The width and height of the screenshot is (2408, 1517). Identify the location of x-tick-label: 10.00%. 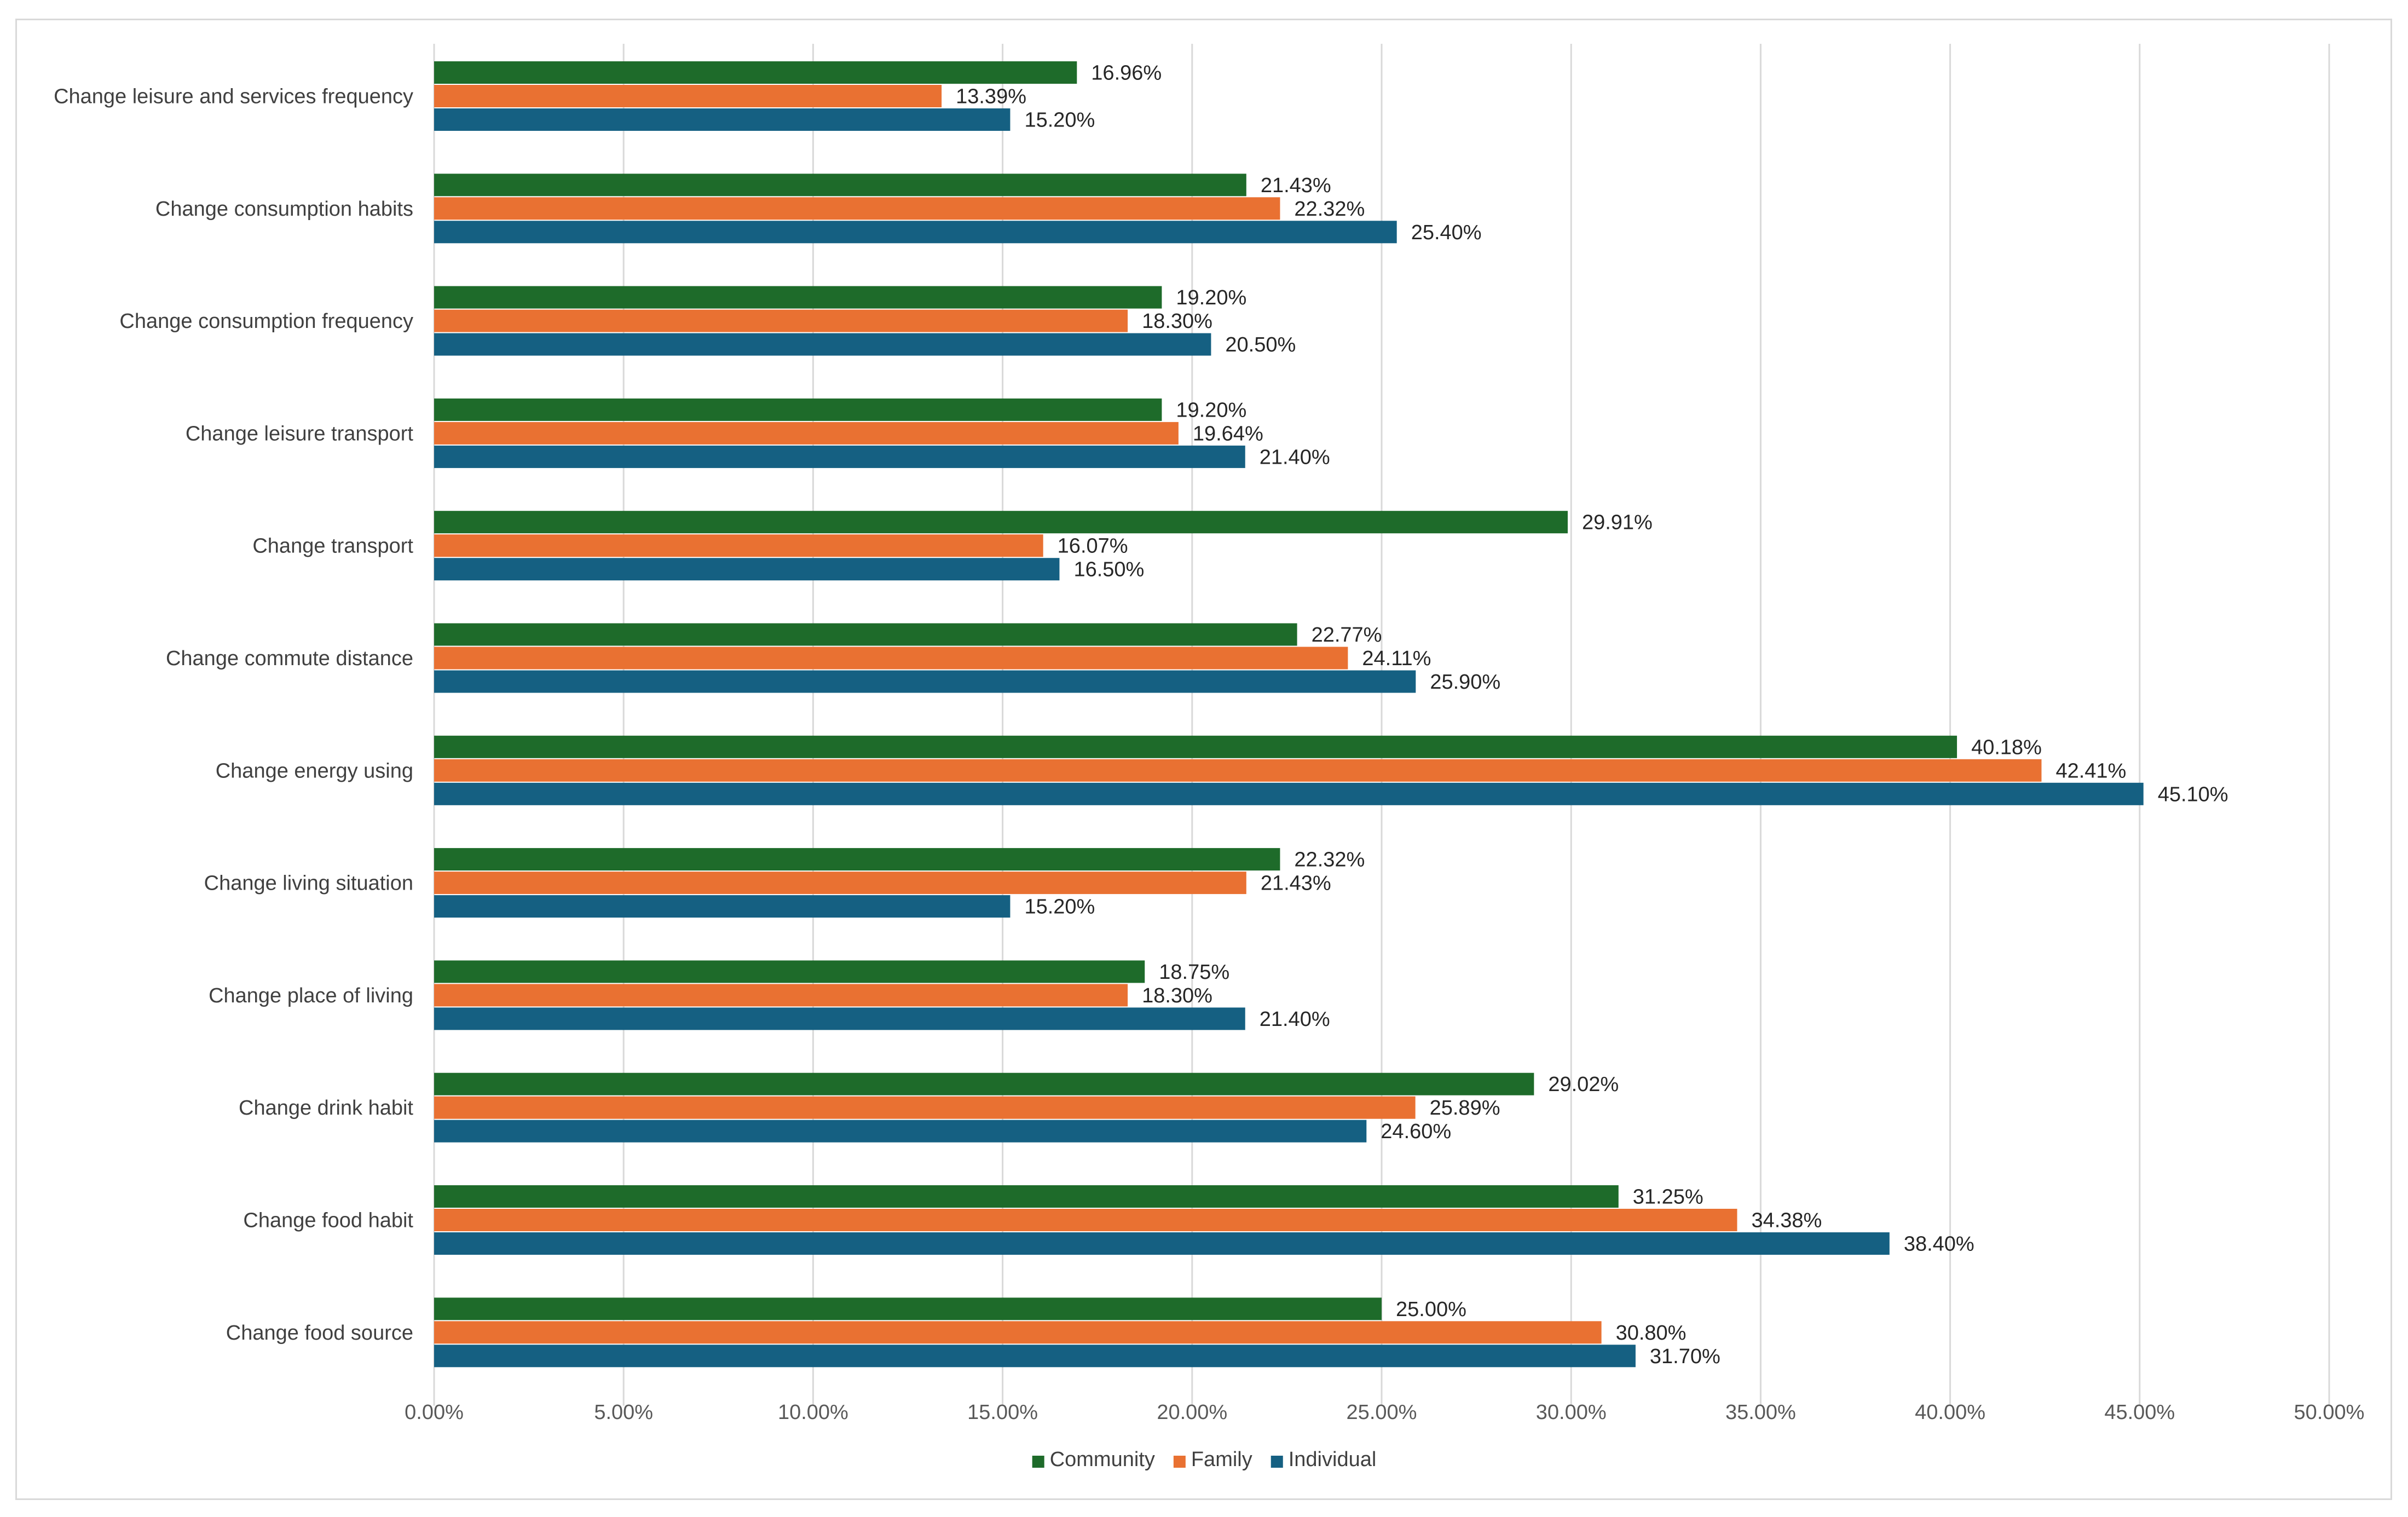
(813, 1412).